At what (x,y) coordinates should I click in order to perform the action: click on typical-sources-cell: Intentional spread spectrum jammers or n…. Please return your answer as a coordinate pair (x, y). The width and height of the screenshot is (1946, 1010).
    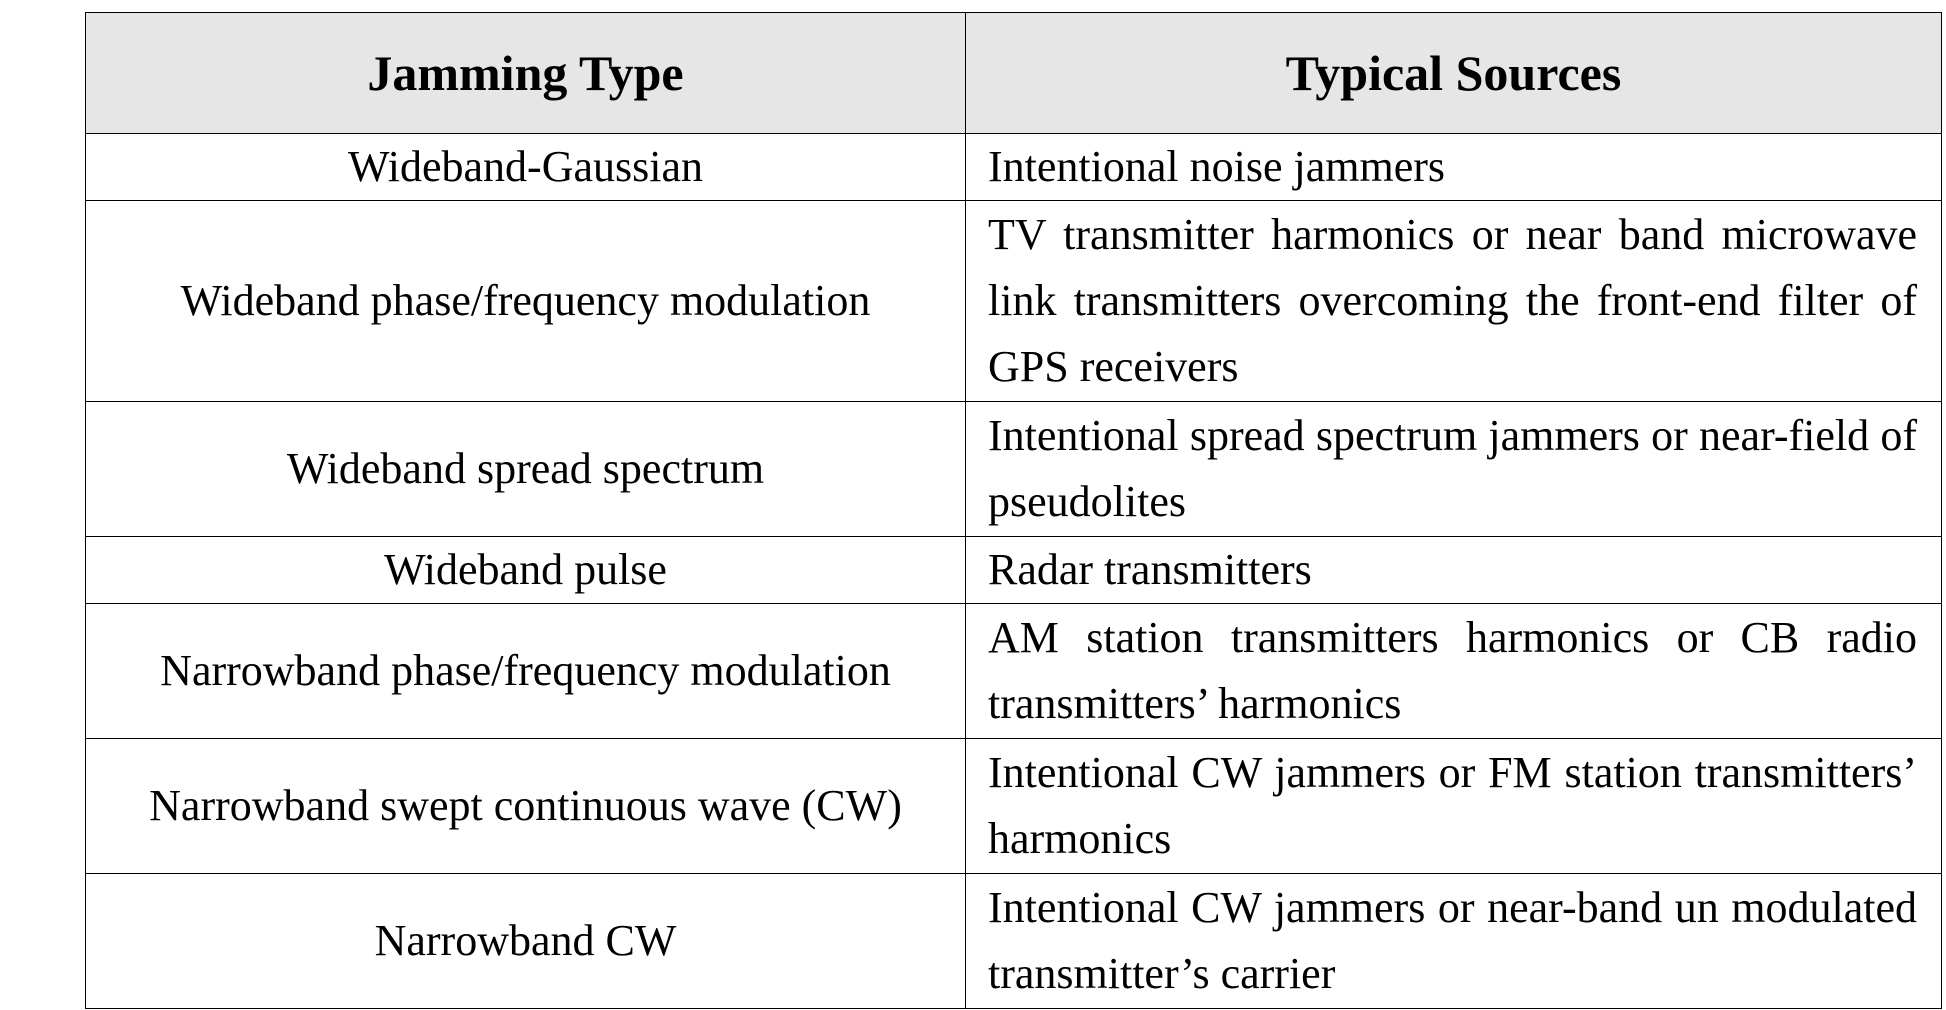
    Looking at the image, I should click on (1453, 469).